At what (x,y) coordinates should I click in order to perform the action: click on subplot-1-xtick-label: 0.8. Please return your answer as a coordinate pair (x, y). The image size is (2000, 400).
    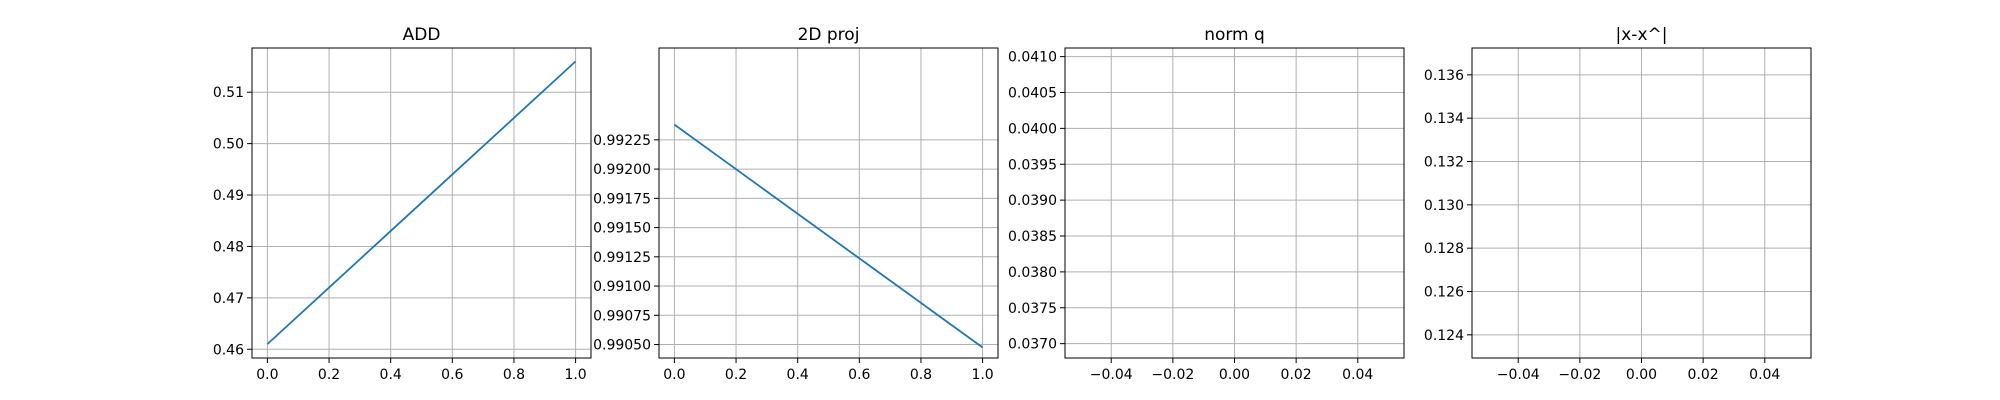
    Looking at the image, I should click on (514, 375).